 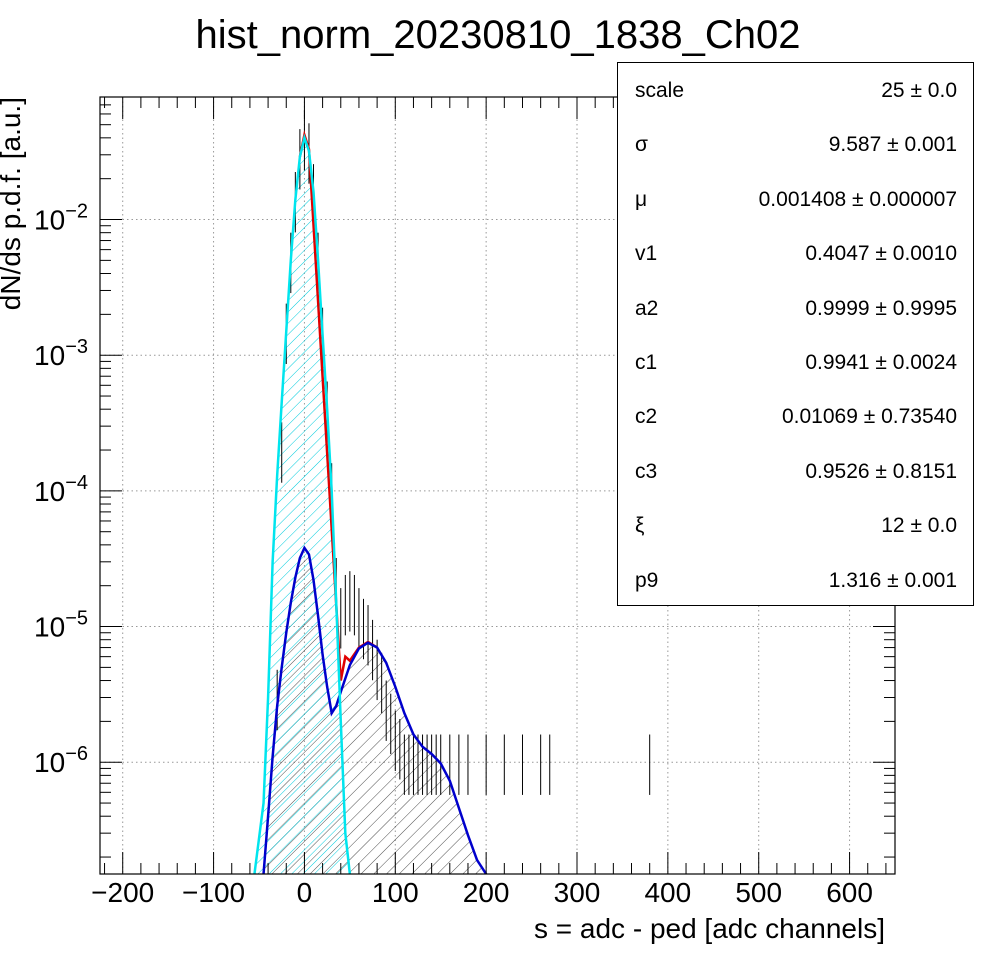 I want to click on x-tick-label: 300, so click(x=577, y=892).